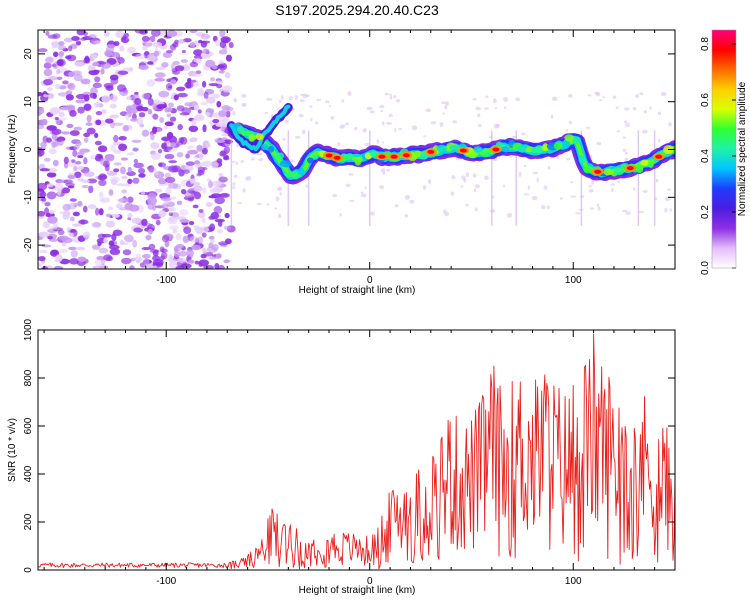 This screenshot has width=750, height=600. Describe the element at coordinates (12, 149) in the screenshot. I see `spectrogram-ylabel: Frequency (Hz)` at that location.